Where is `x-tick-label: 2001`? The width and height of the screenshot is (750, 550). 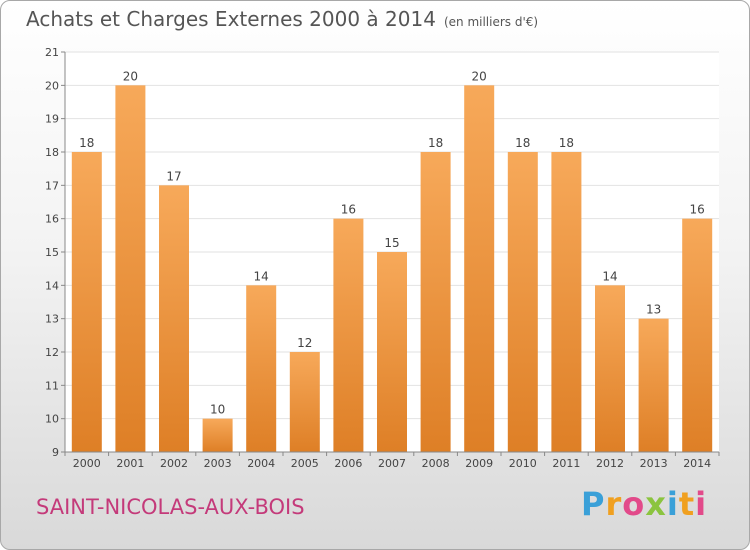 x-tick-label: 2001 is located at coordinates (130, 463).